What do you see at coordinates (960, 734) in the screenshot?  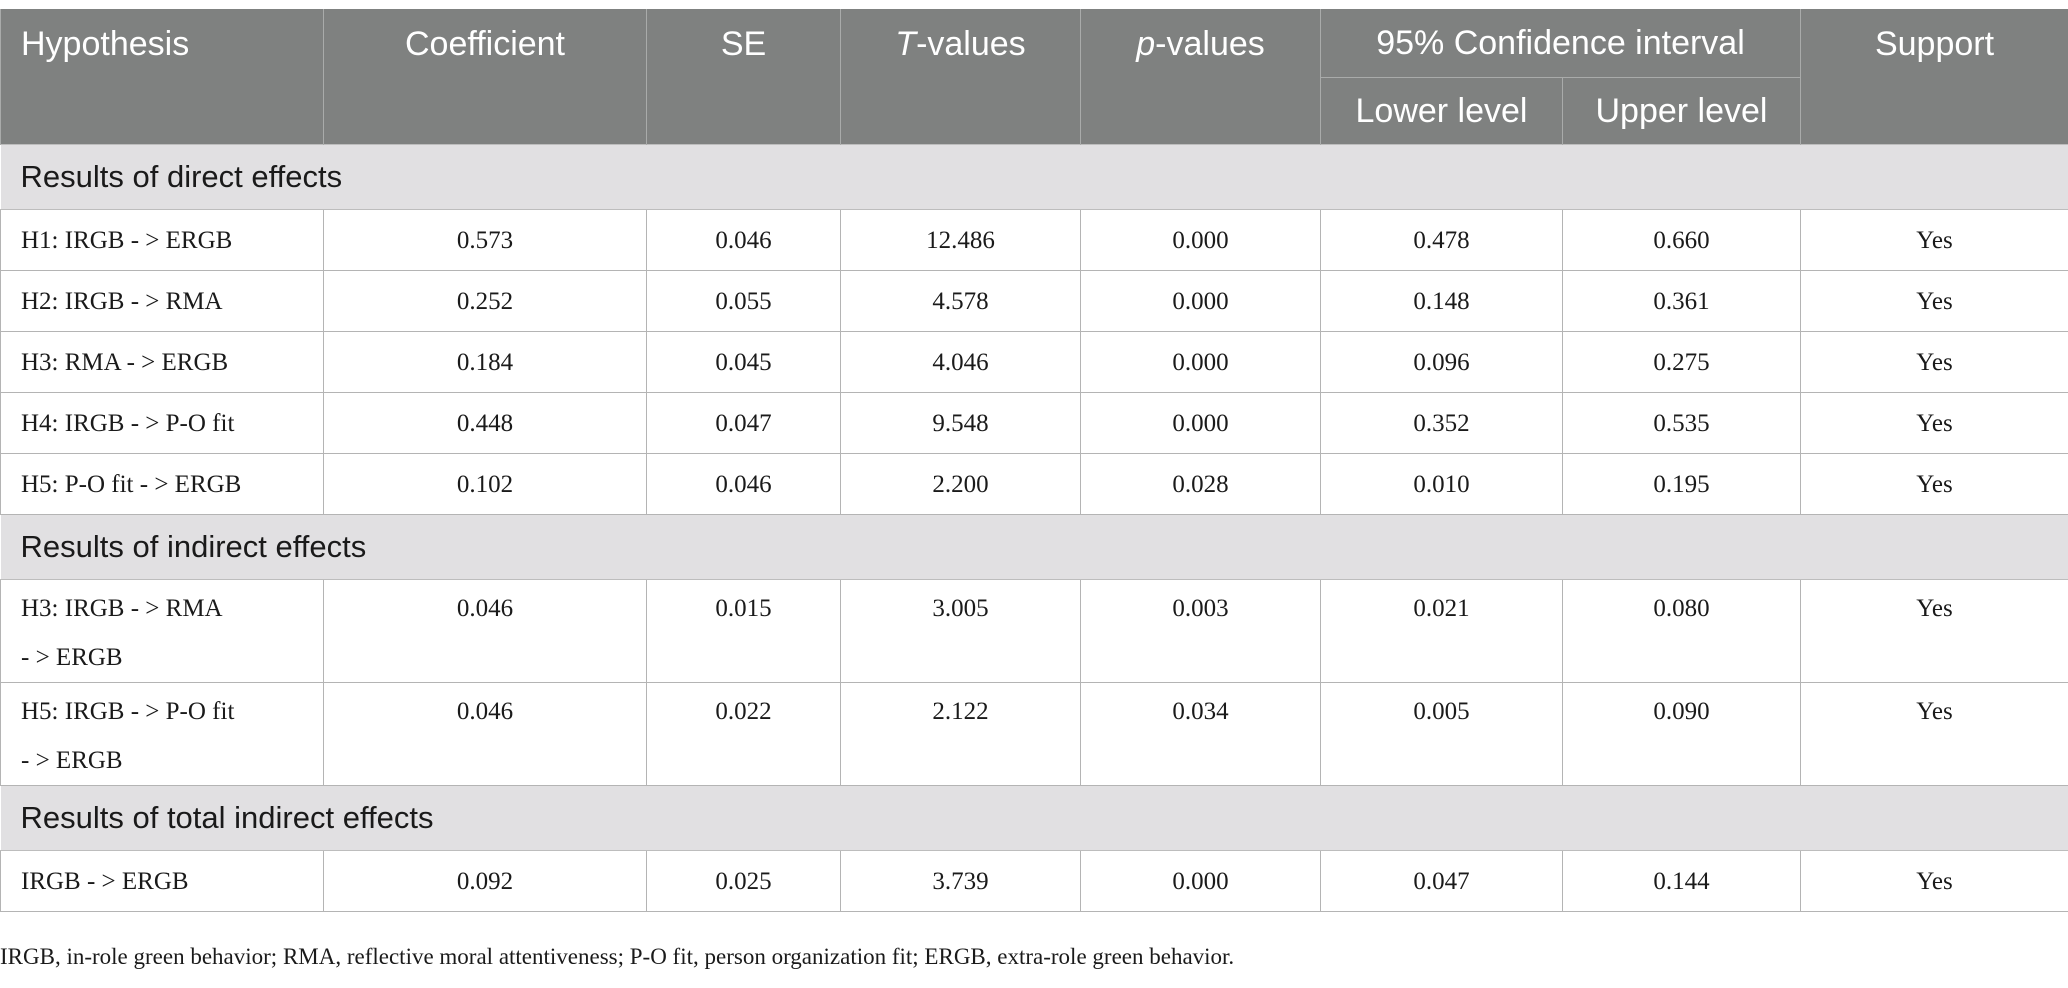 I see `t-cell: 2.122` at bounding box center [960, 734].